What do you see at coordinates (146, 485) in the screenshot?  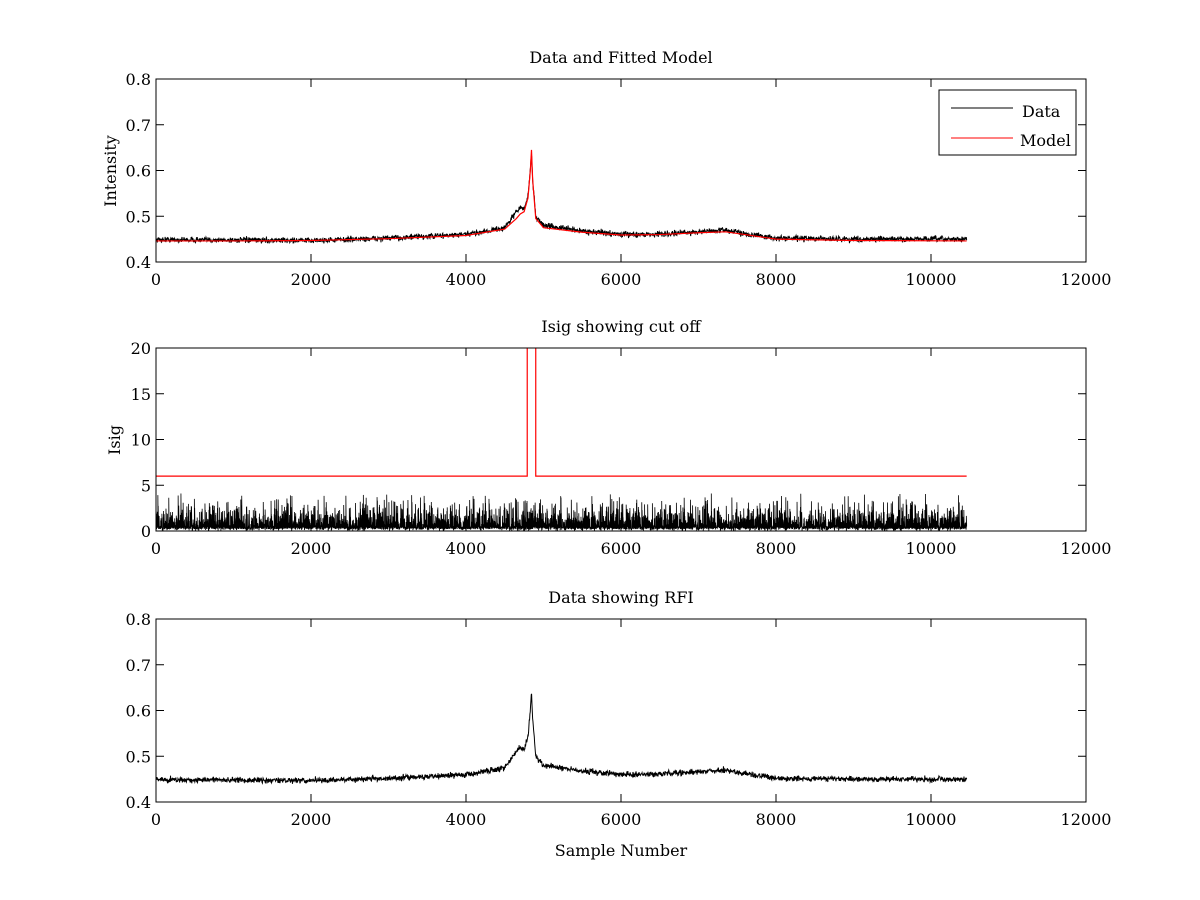 I see `y-tick-label: 5` at bounding box center [146, 485].